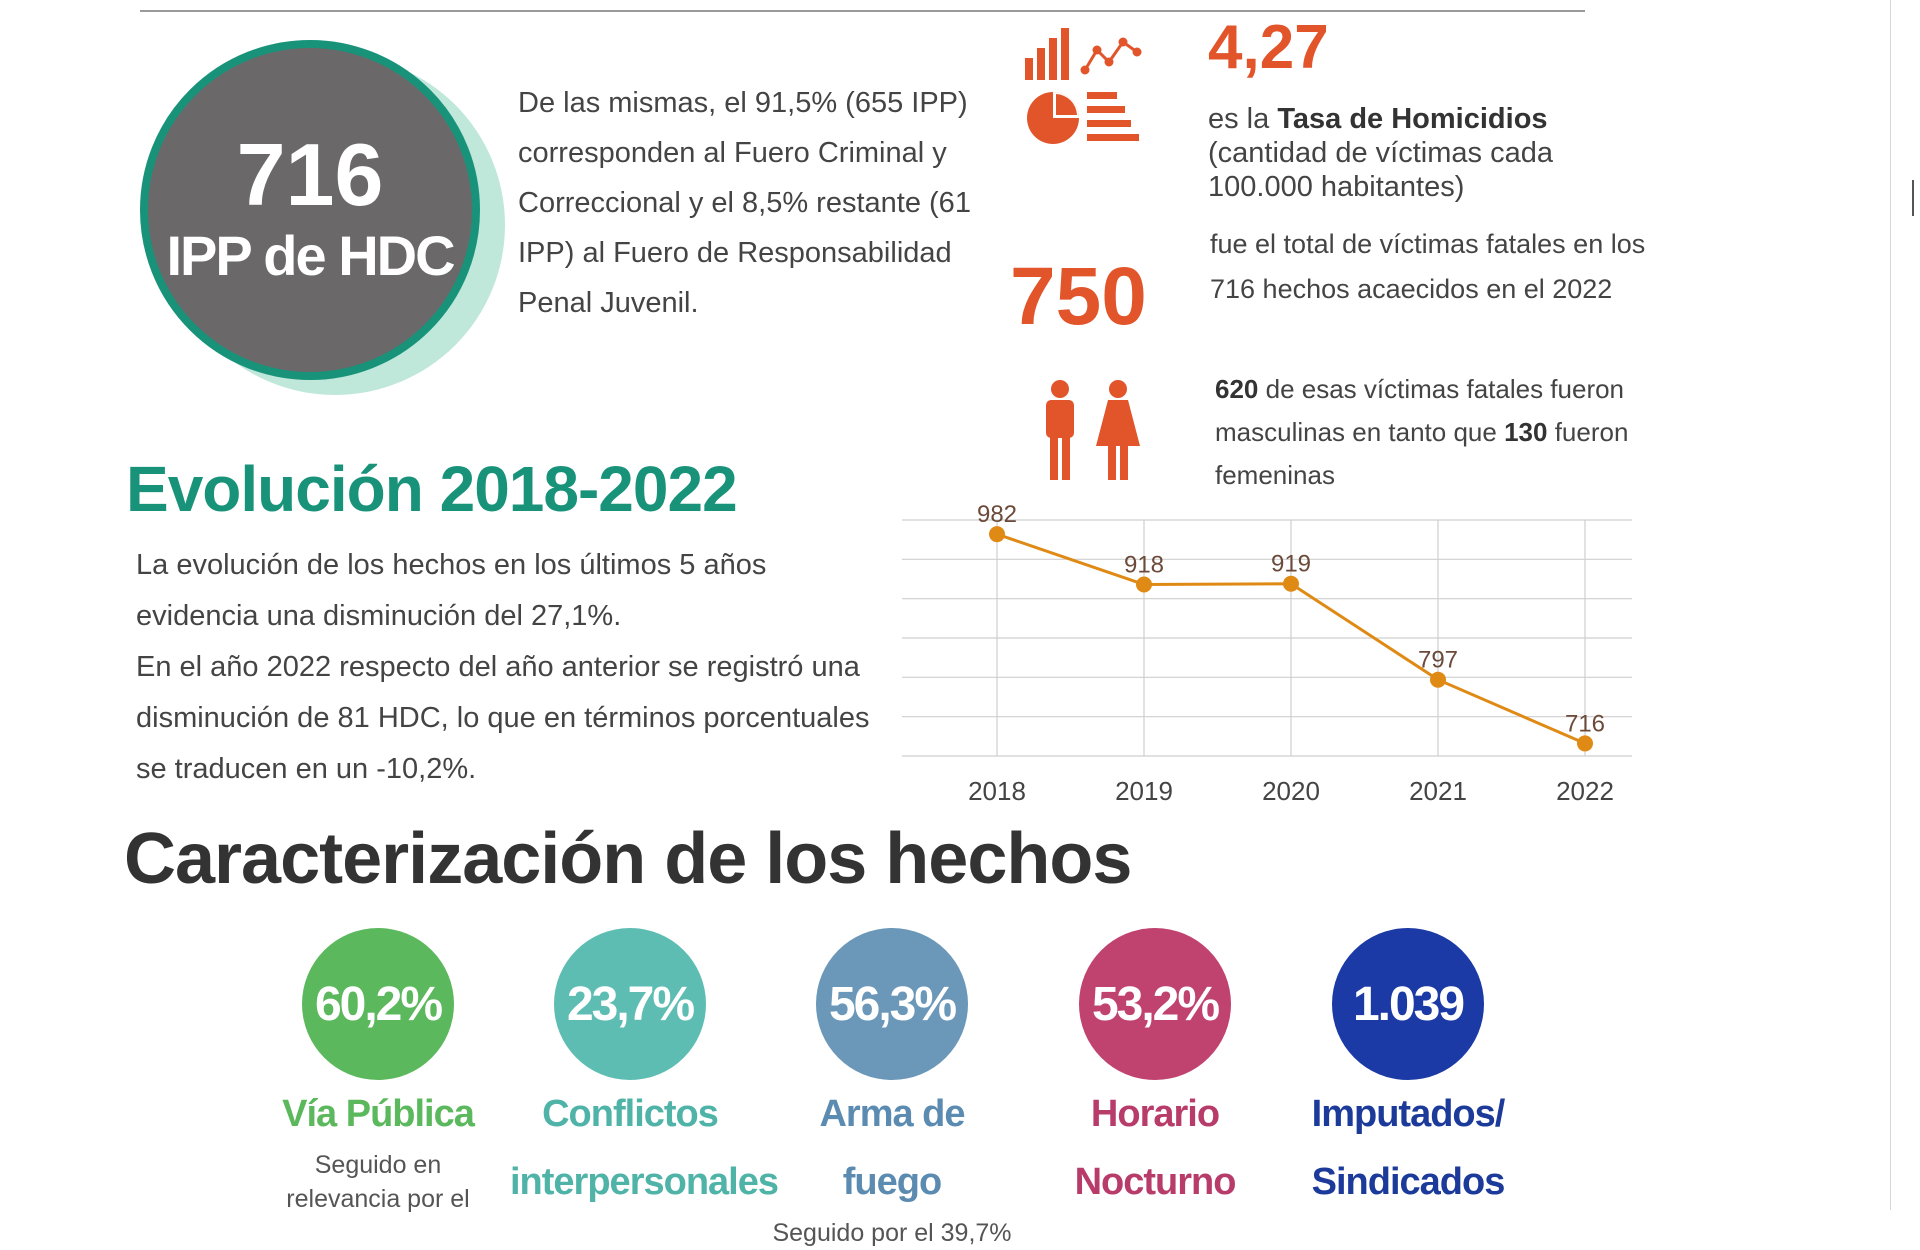 The image size is (1920, 1250). I want to click on homicide-rate-value: 4,27, so click(1268, 47).